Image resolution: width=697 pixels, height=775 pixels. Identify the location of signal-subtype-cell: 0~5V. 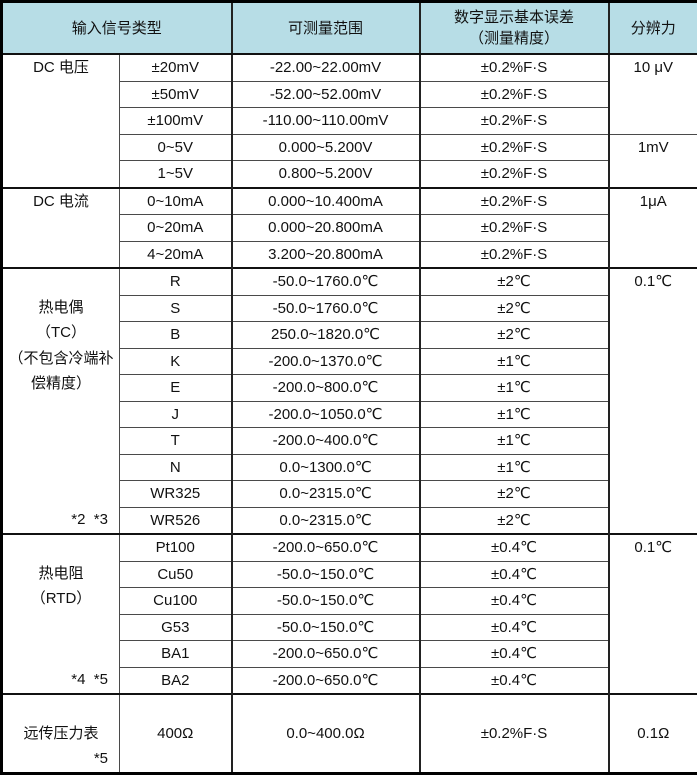
(176, 147).